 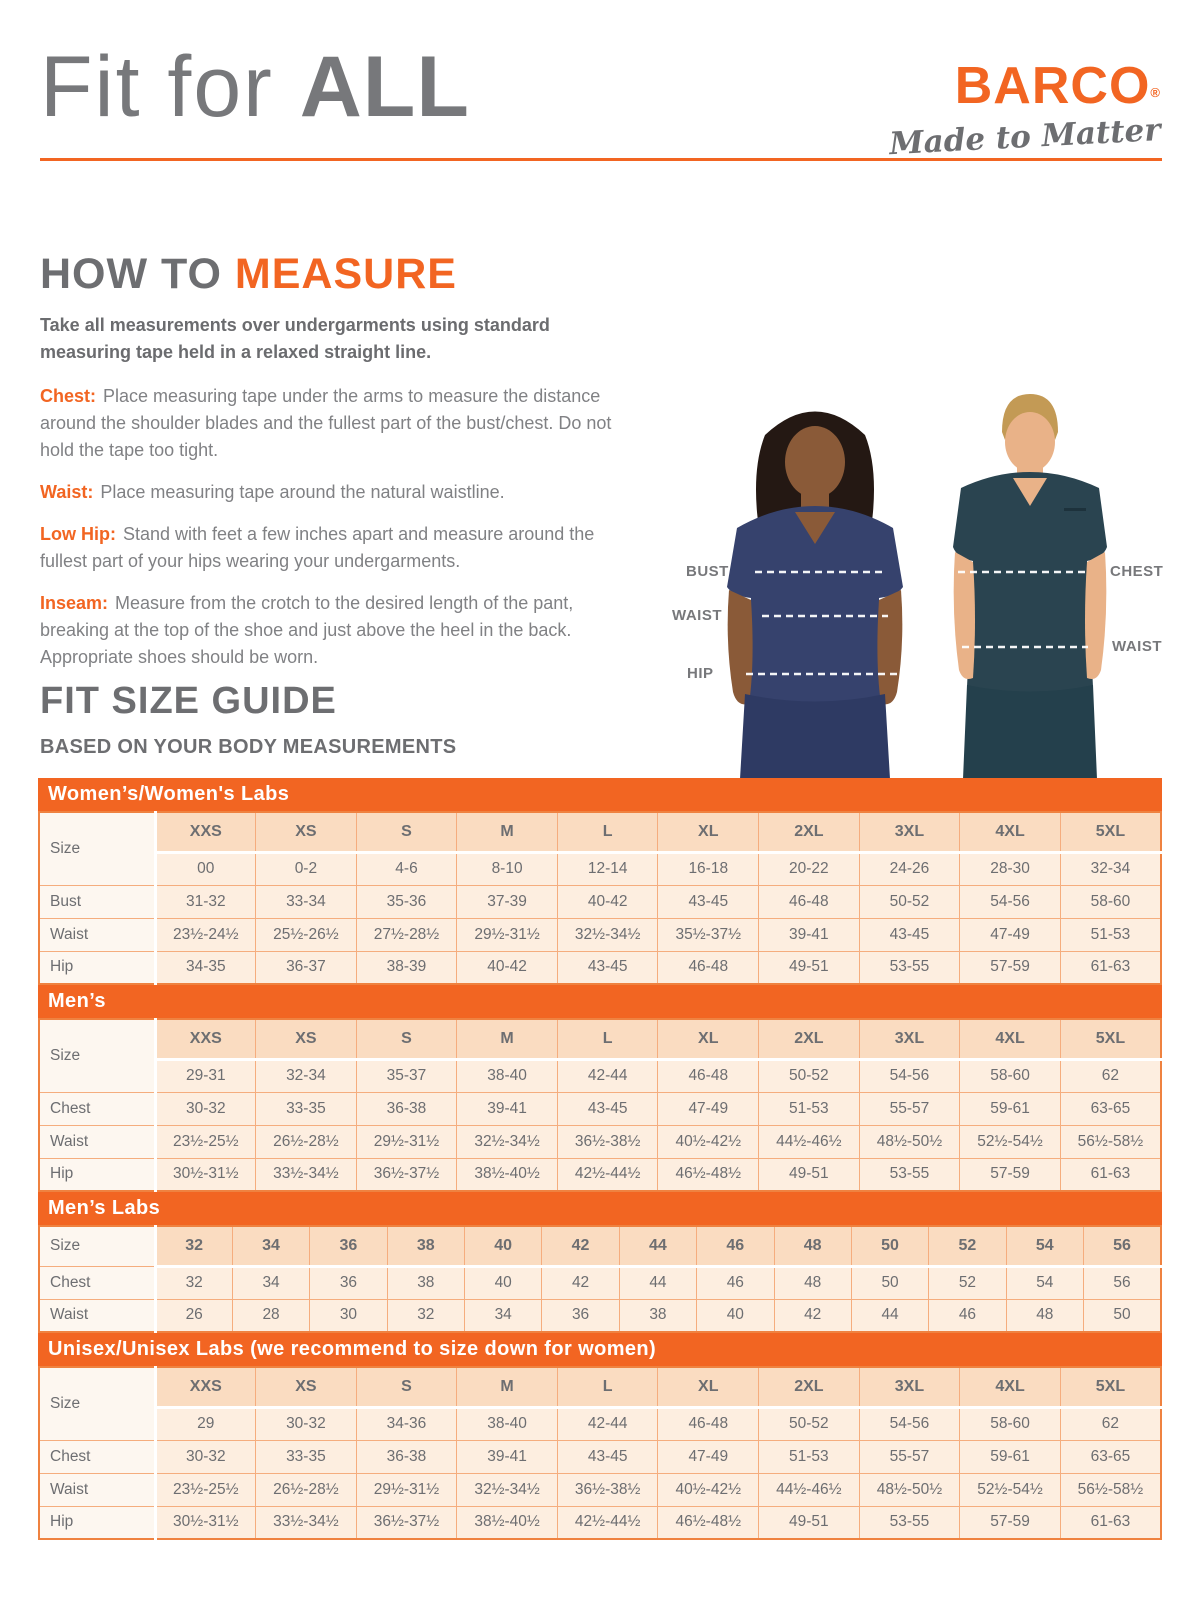 What do you see at coordinates (658, 1246) in the screenshot?
I see `size-column-header: 44` at bounding box center [658, 1246].